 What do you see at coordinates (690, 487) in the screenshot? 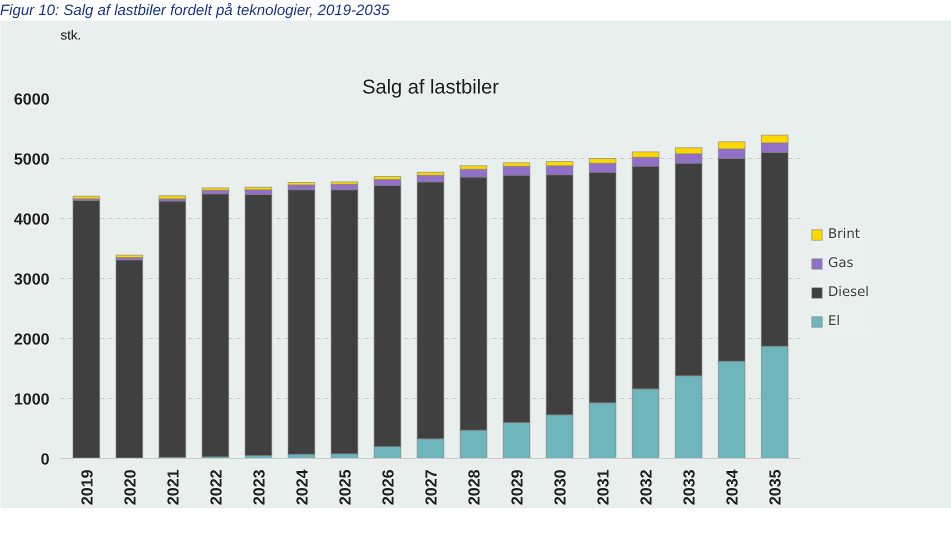
I see `x-tick-label: 2033` at bounding box center [690, 487].